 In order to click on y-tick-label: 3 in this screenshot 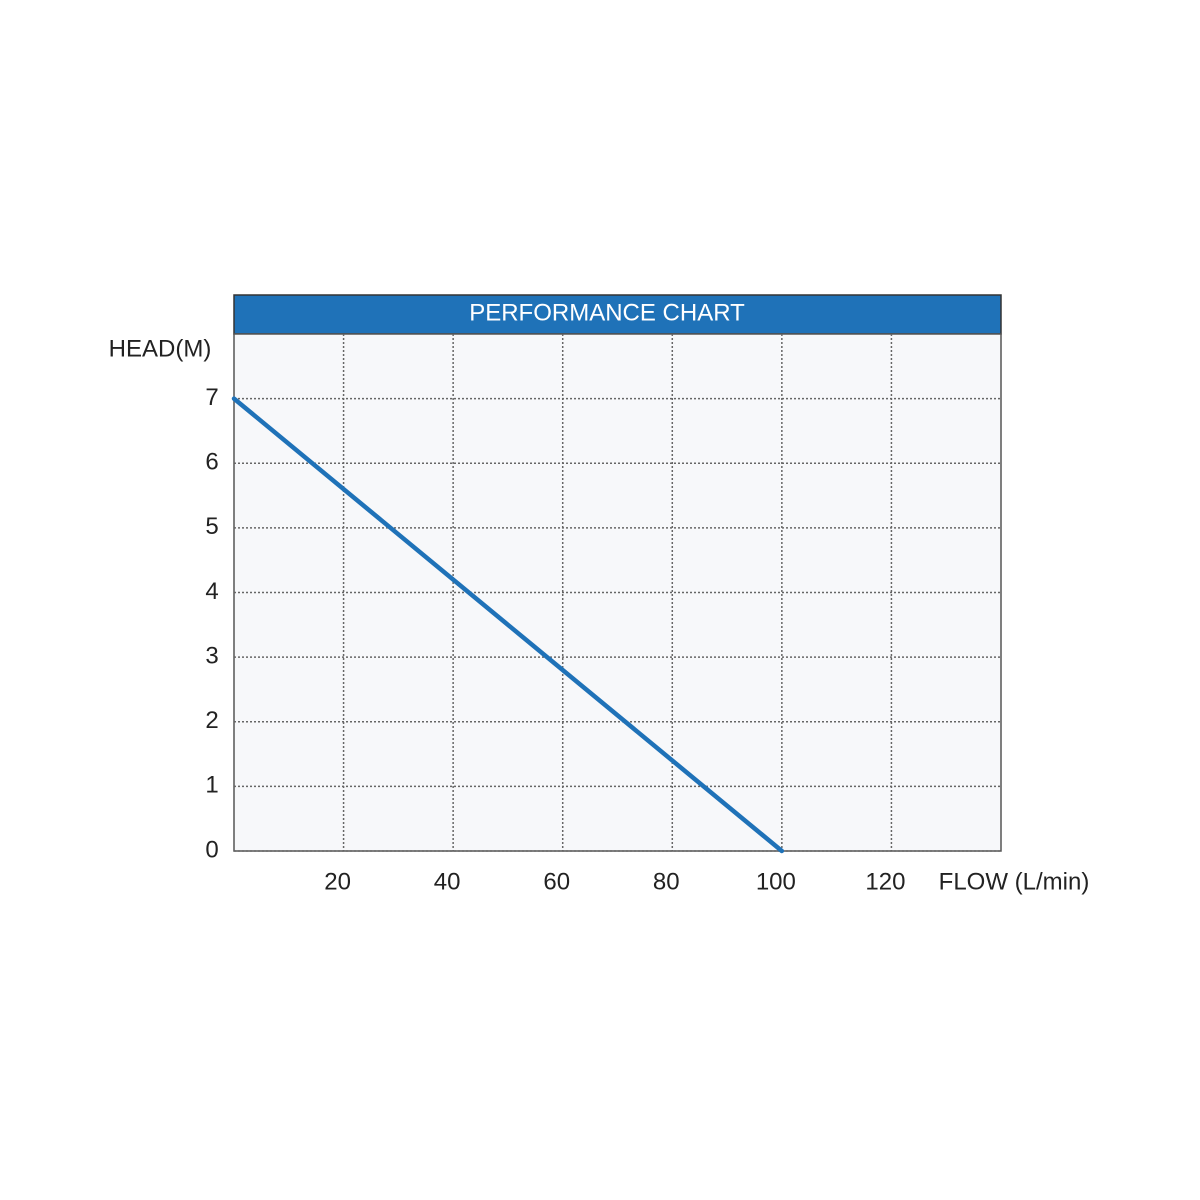, I will do `click(211, 655)`.